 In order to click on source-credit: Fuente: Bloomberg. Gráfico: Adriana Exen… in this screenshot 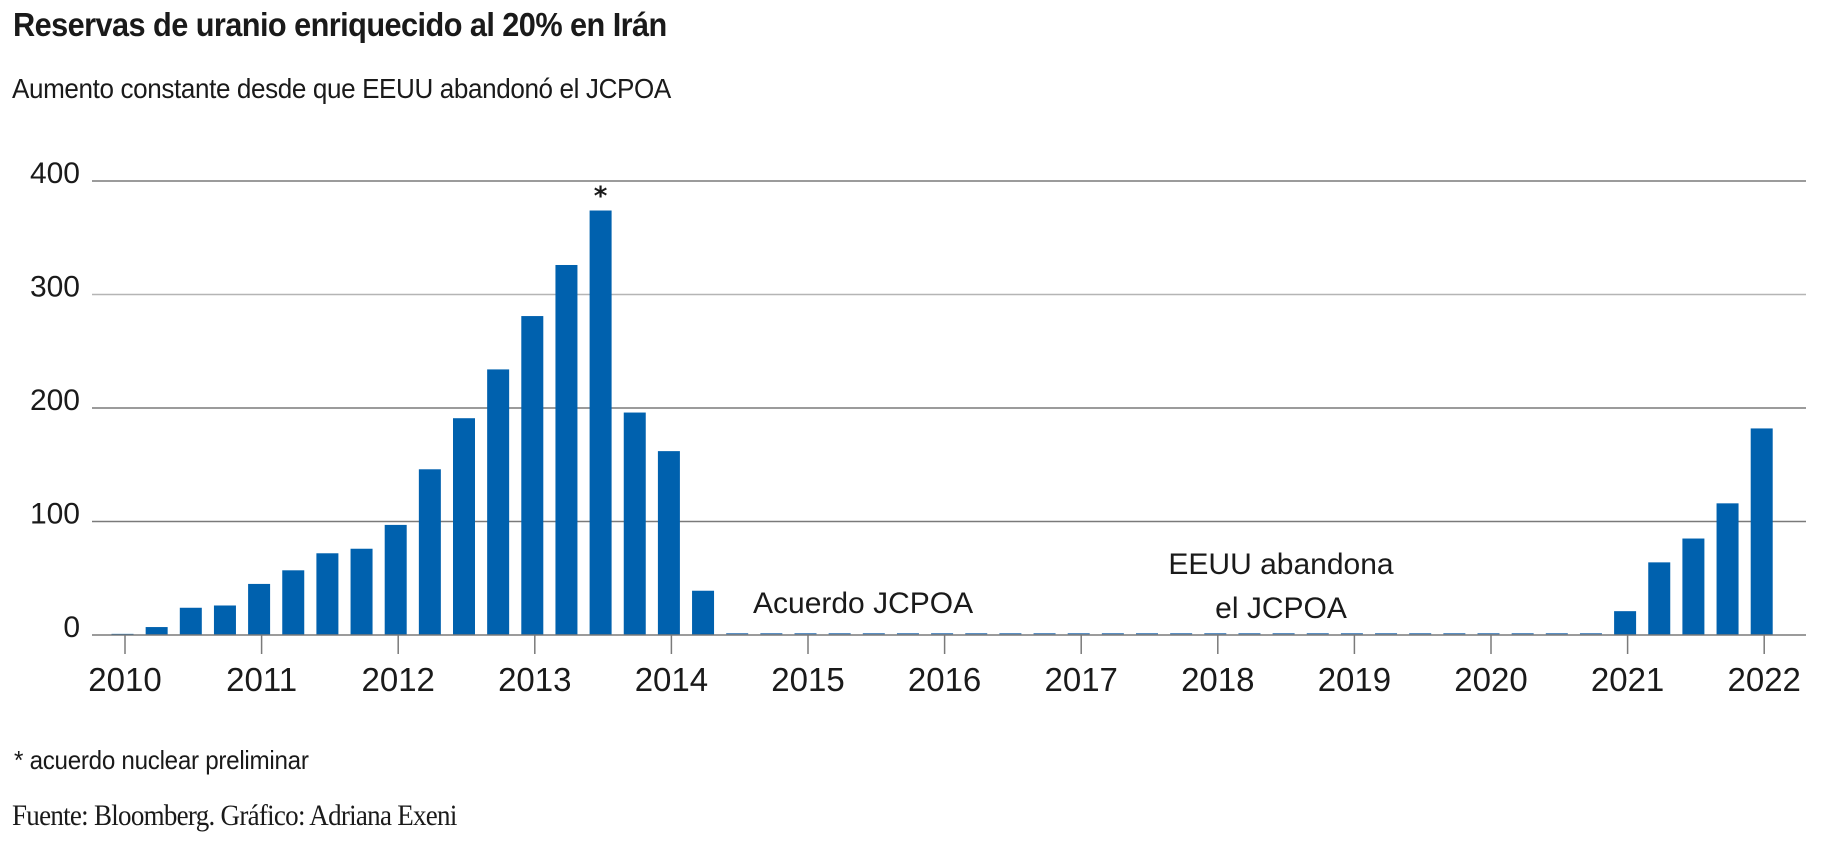, I will do `click(234, 815)`.